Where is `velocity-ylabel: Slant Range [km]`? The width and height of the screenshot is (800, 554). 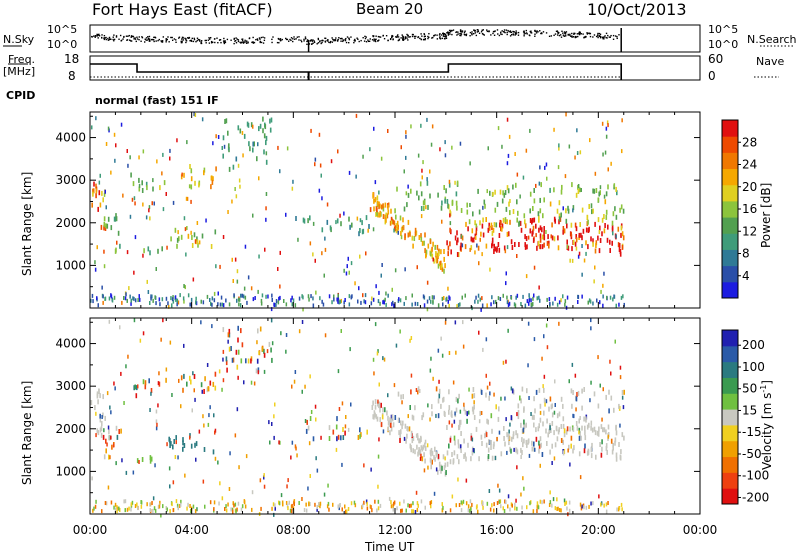
velocity-ylabel: Slant Range [km] is located at coordinates (27, 432).